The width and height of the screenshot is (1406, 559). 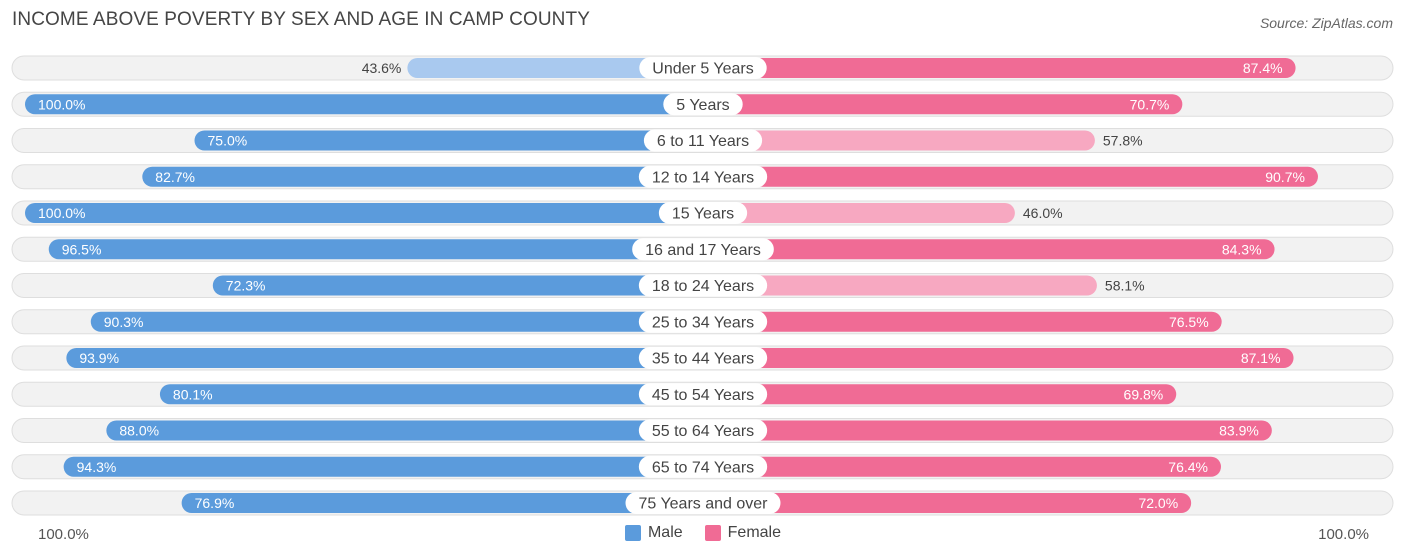 I want to click on value-label-male: 96.5%, so click(x=82, y=249).